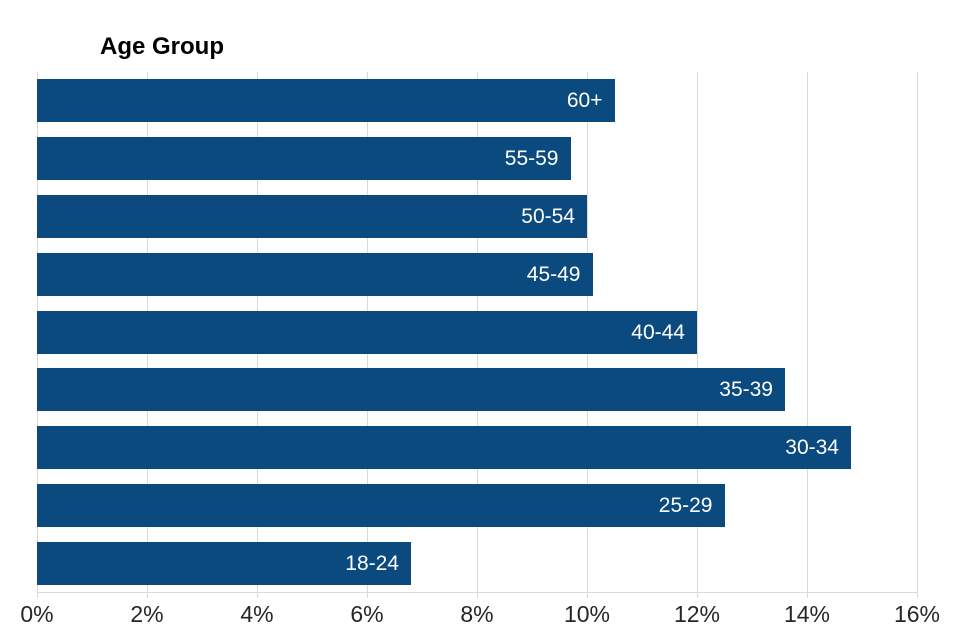 The width and height of the screenshot is (960, 640). I want to click on bar-label: 40-44, so click(658, 332).